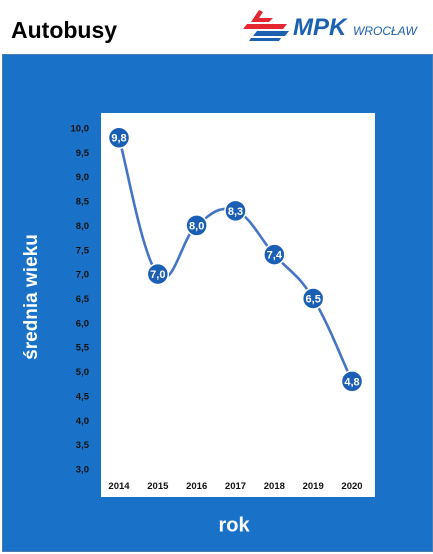  Describe the element at coordinates (82, 372) in the screenshot. I see `y-tick-label: 5,0` at that location.